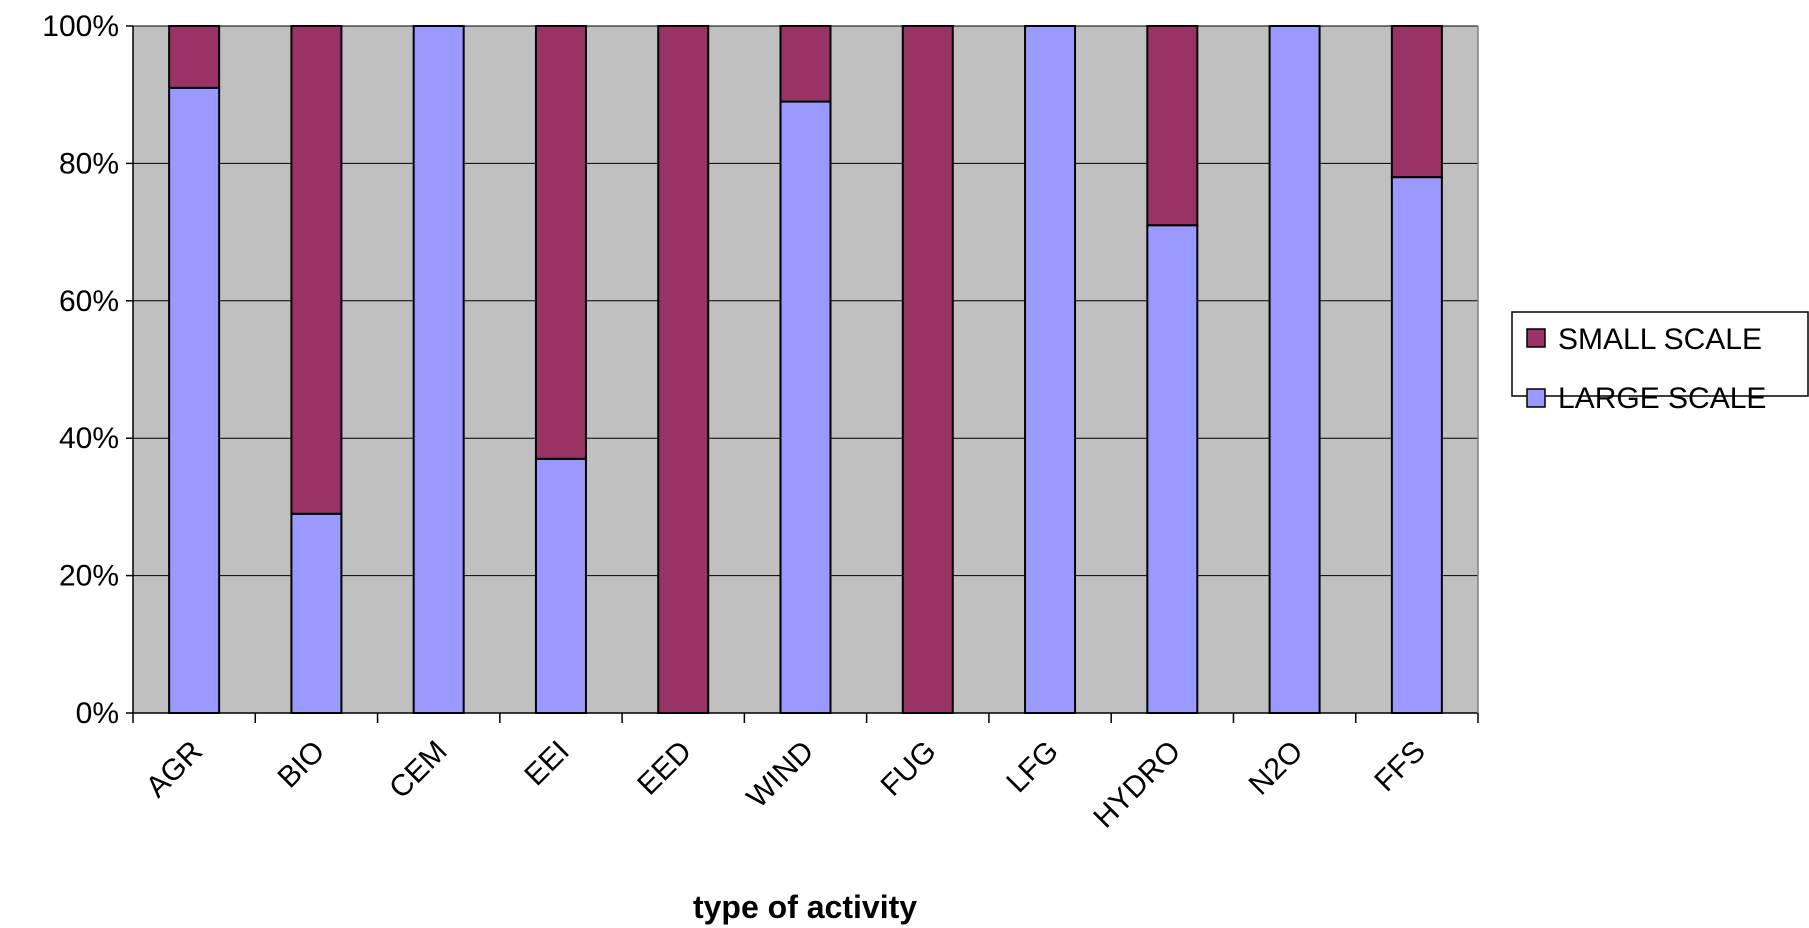 The height and width of the screenshot is (928, 1809). I want to click on x-tick-label: FUG, so click(909, 769).